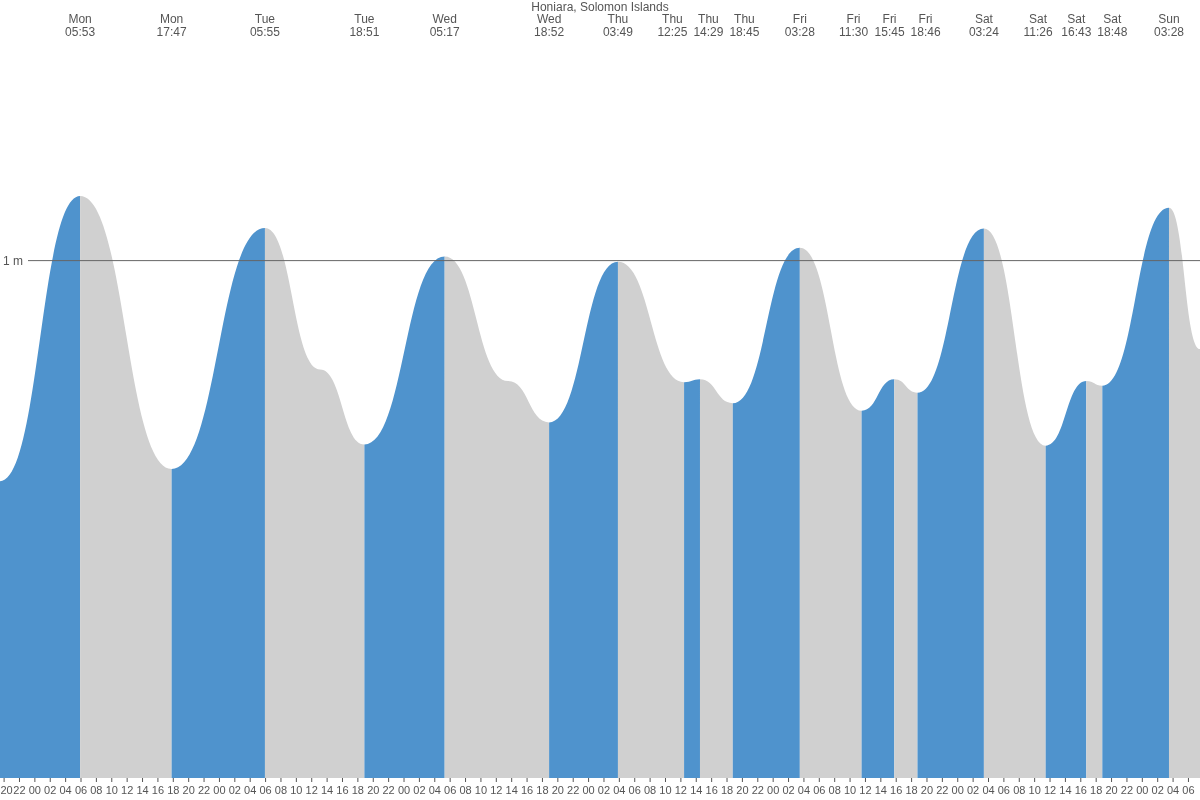 The width and height of the screenshot is (1200, 800). What do you see at coordinates (13, 260) in the screenshot?
I see `ref-line-label: 1 m` at bounding box center [13, 260].